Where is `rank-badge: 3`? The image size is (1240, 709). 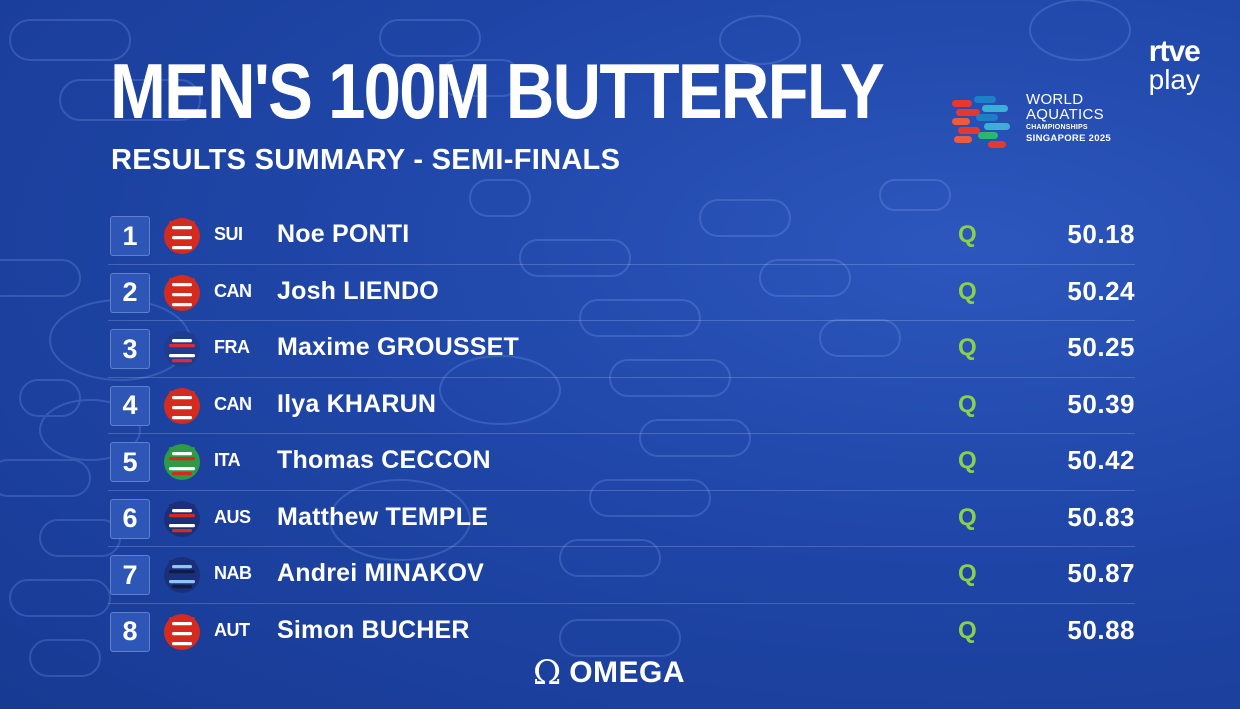 rank-badge: 3 is located at coordinates (130, 349).